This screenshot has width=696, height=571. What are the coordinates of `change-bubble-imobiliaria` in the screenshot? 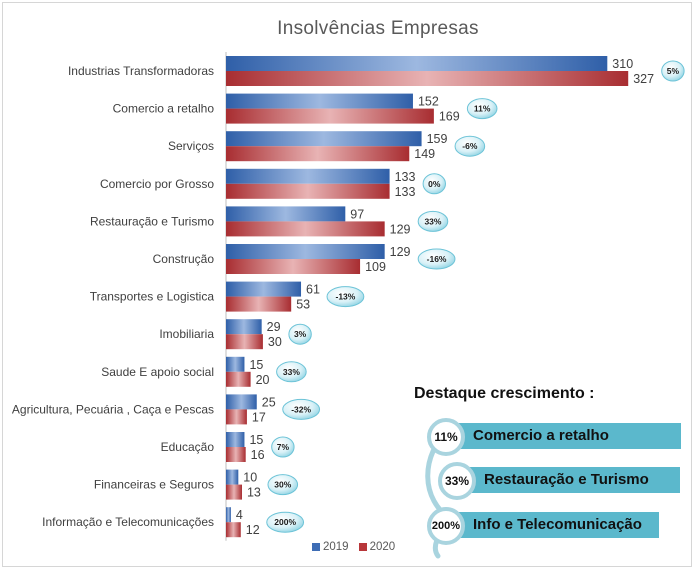 It's located at (300, 334).